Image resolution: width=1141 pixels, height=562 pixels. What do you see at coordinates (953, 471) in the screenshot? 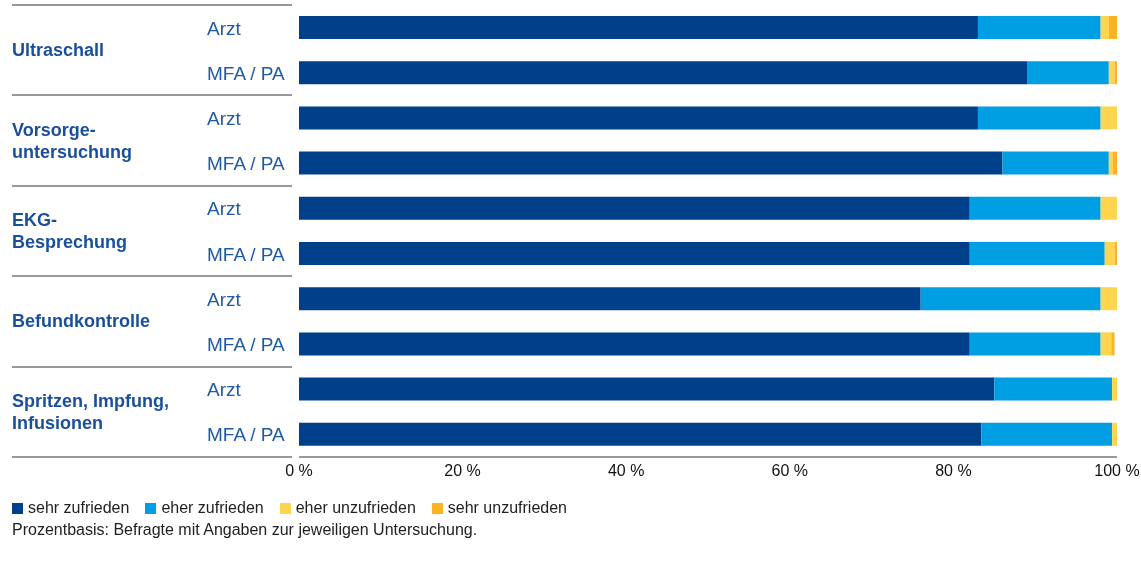
I see `x-tick-label: 80 %` at bounding box center [953, 471].